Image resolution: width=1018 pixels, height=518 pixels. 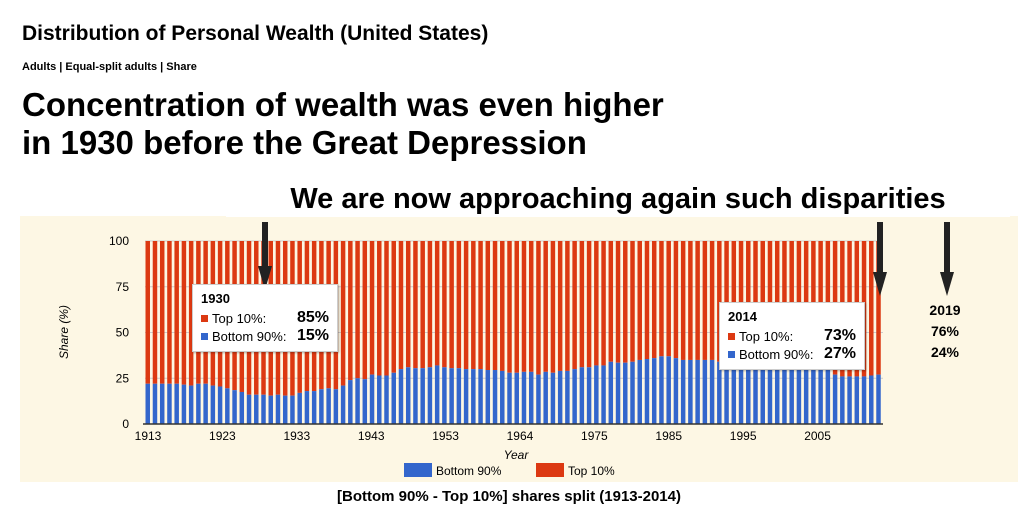 What do you see at coordinates (343, 104) in the screenshot?
I see `headline-line-1: Concentration of wealth was even higher` at bounding box center [343, 104].